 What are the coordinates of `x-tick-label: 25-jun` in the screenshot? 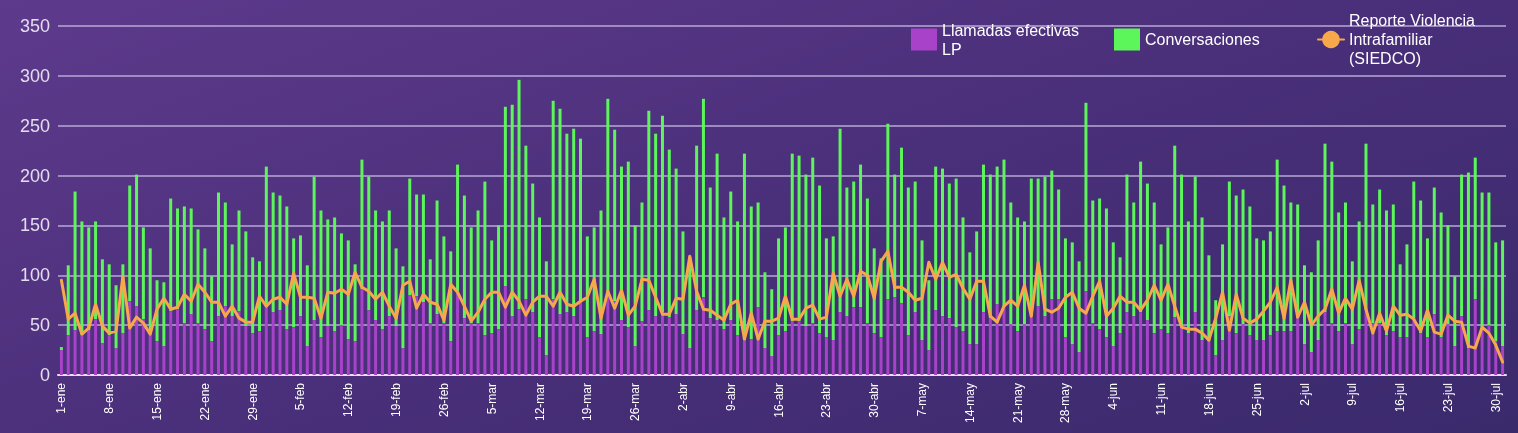 It's located at (1256, 400).